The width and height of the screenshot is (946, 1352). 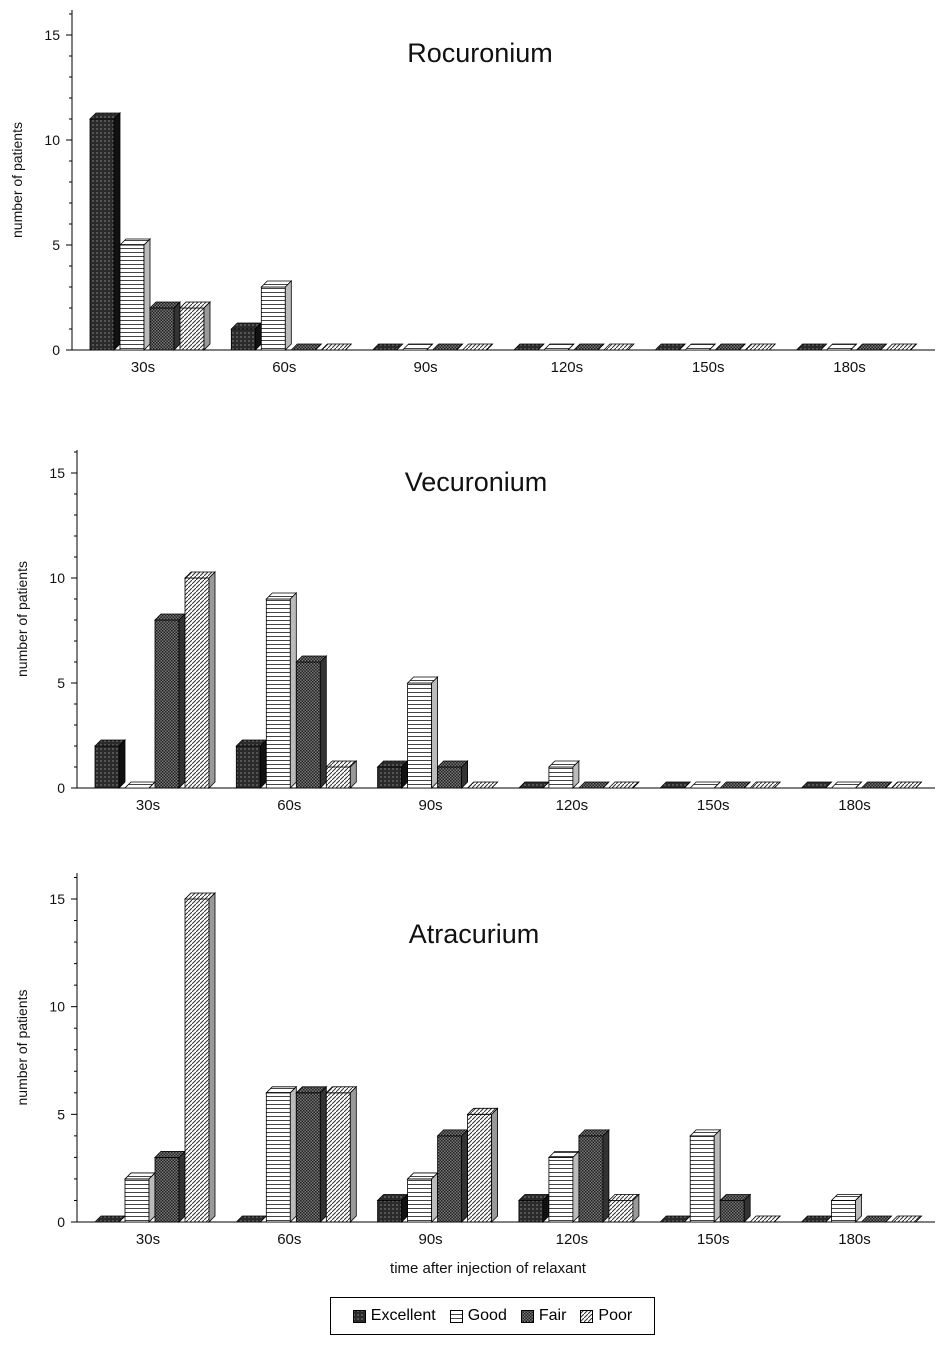 What do you see at coordinates (394, 1316) in the screenshot?
I see `legend-item-excellent: Excellent` at bounding box center [394, 1316].